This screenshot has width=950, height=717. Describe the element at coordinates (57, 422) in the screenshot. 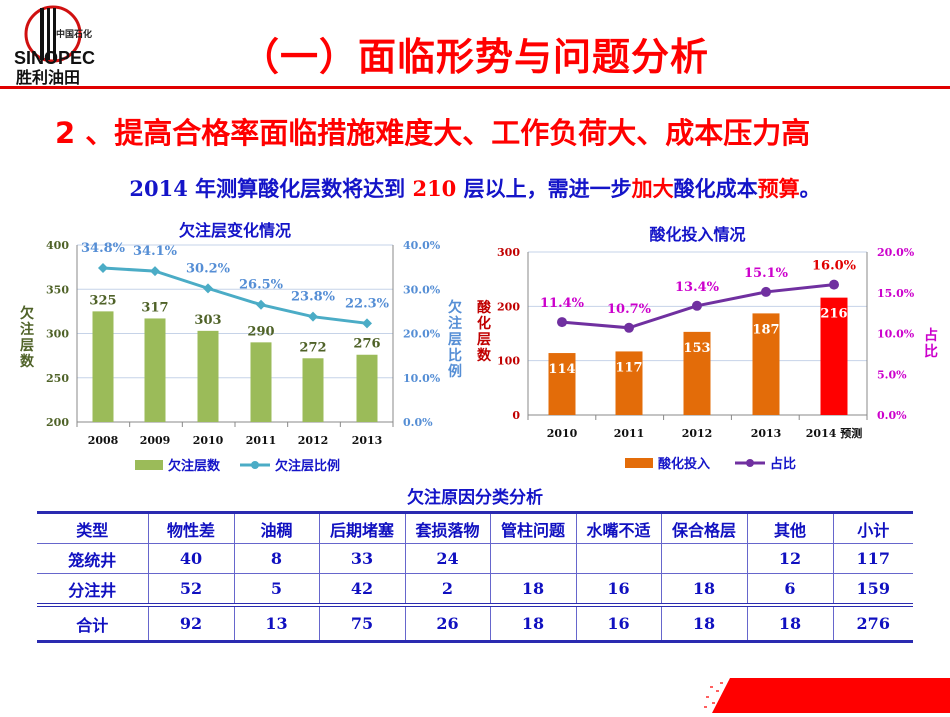

I see `y-tick-label: 200` at that location.